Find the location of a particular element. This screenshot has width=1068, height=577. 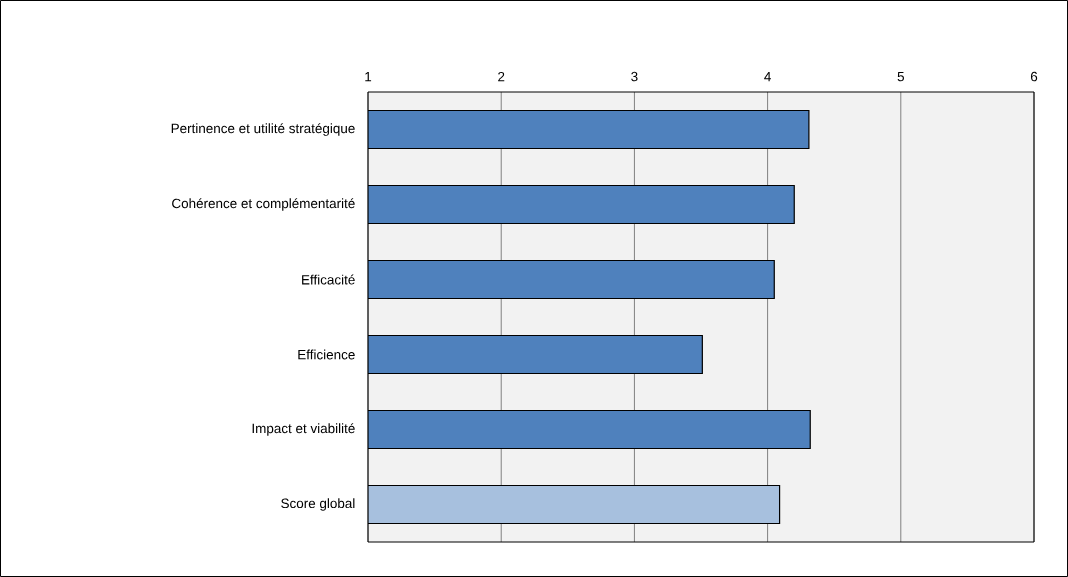

y-tick-label: Efficacité is located at coordinates (328, 279).